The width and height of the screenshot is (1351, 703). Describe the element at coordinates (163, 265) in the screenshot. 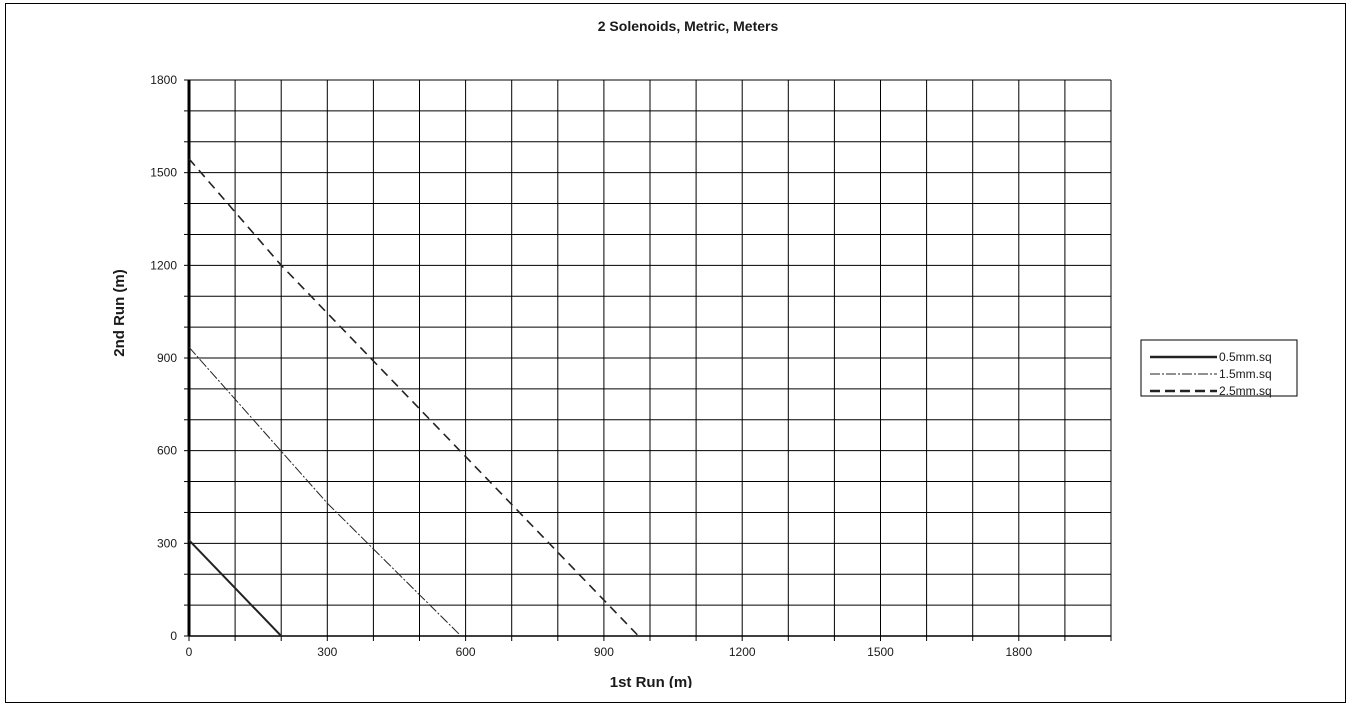

I see `y-tick-label: 1200` at that location.